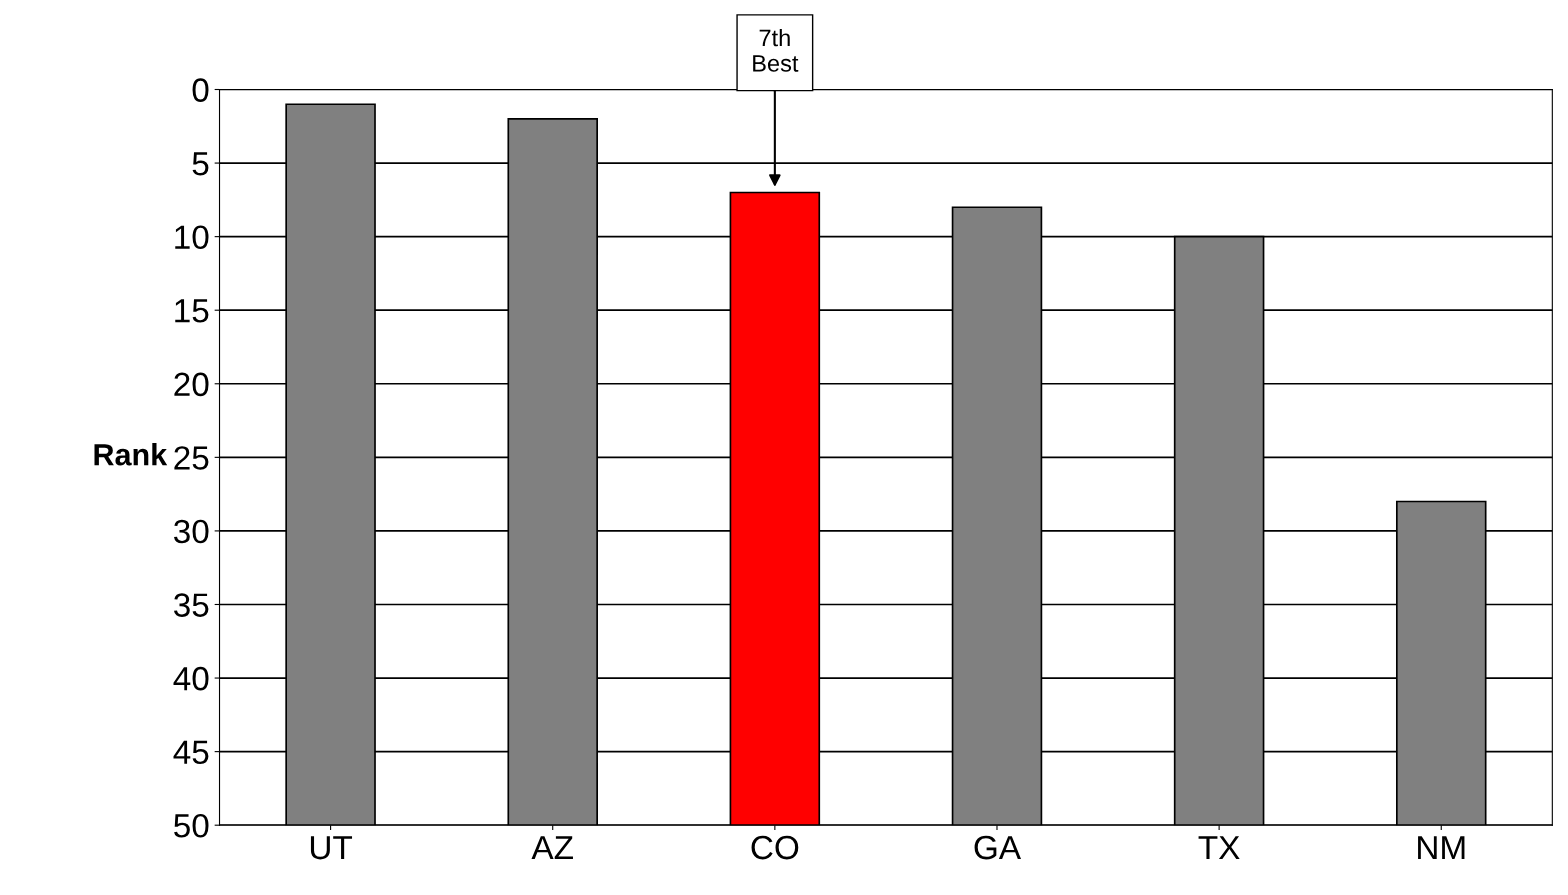 The image size is (1568, 895). I want to click on x-tick-label: NM, so click(1441, 848).